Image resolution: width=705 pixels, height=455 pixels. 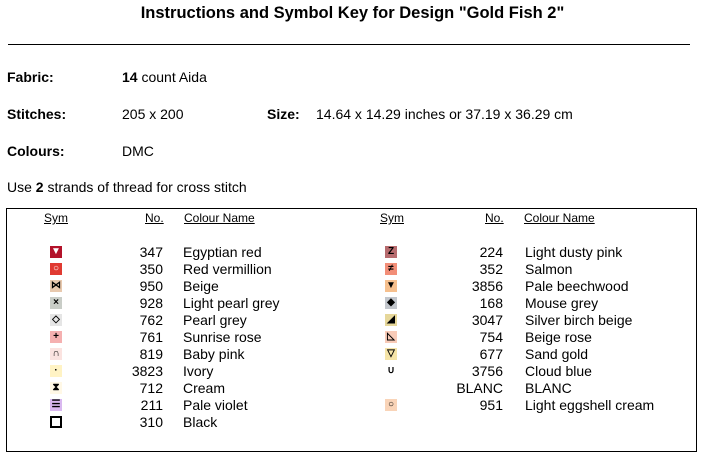 I want to click on size-label: Size:, so click(x=283, y=114).